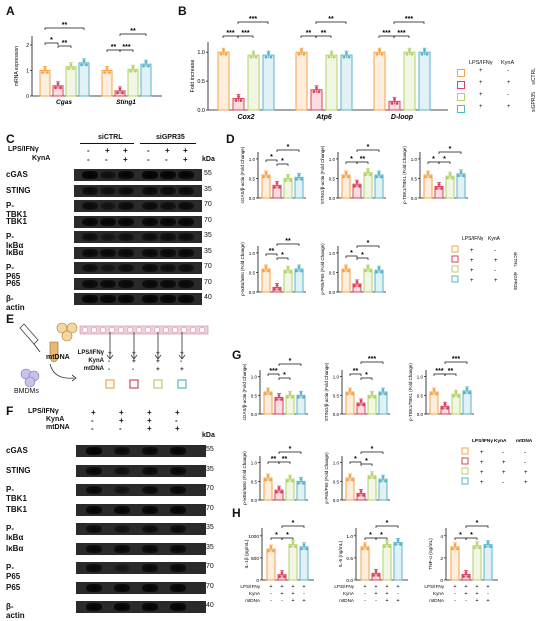  What do you see at coordinates (476, 594) in the screenshot?
I see `chart-h-2-xrow-value: +` at bounding box center [476, 594].